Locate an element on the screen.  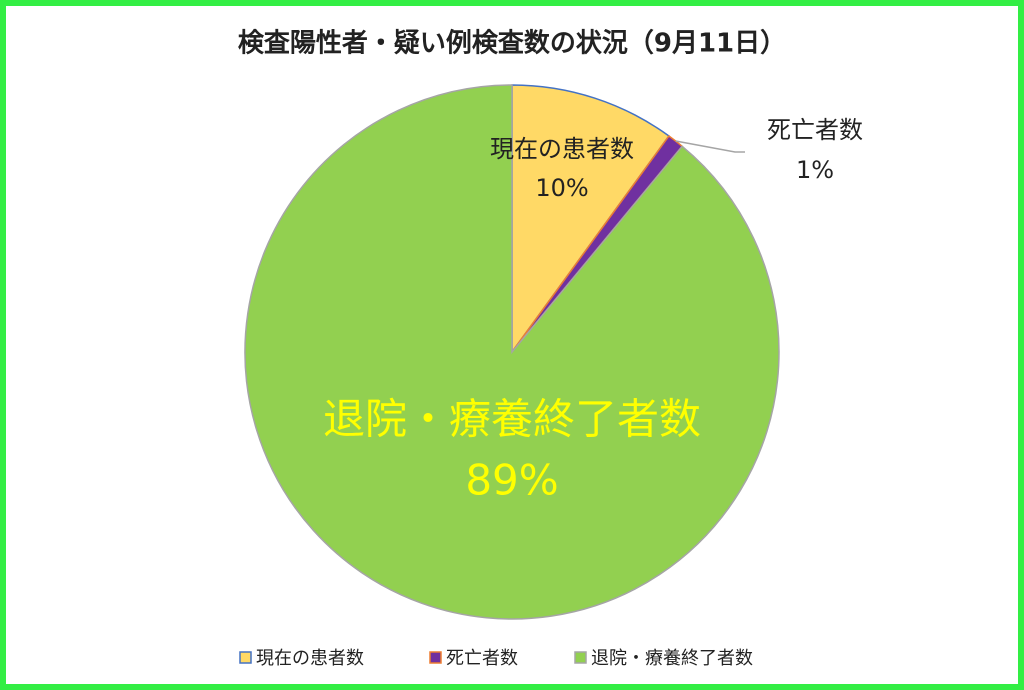
legend-label: 死亡者数 is located at coordinates (482, 658).